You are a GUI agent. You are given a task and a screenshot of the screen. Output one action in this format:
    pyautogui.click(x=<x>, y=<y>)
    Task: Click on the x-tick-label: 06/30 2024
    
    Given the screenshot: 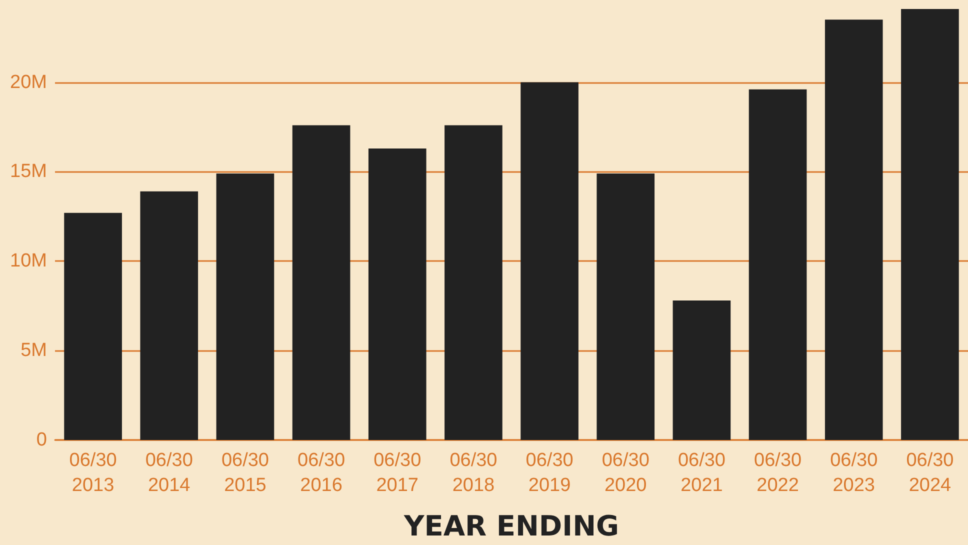 What is the action you would take?
    pyautogui.click(x=930, y=473)
    